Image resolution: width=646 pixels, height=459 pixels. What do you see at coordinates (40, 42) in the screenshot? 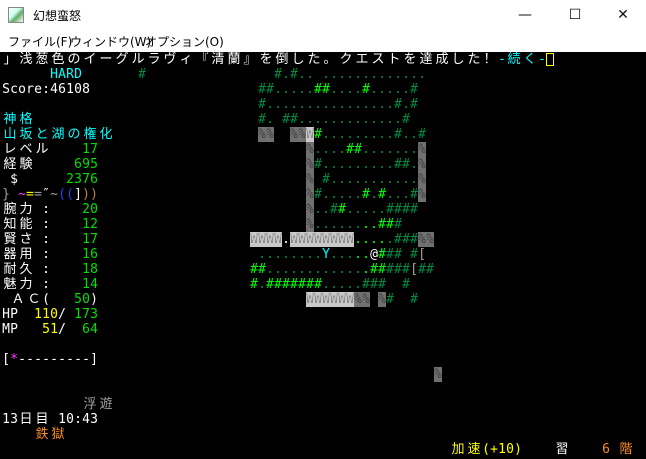
I see `menu-file: ファイル(F)` at bounding box center [40, 42].